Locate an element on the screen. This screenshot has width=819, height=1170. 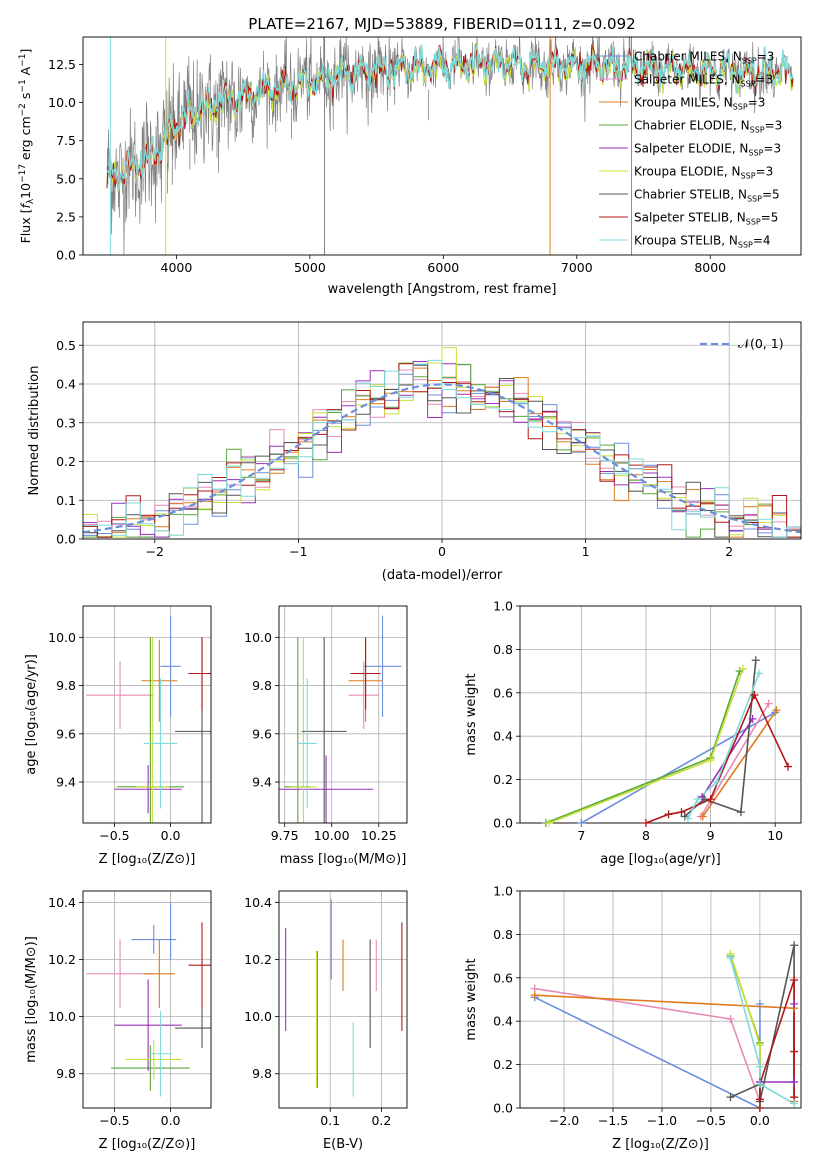
x-tick-label: 0.2 is located at coordinates (381, 1120).